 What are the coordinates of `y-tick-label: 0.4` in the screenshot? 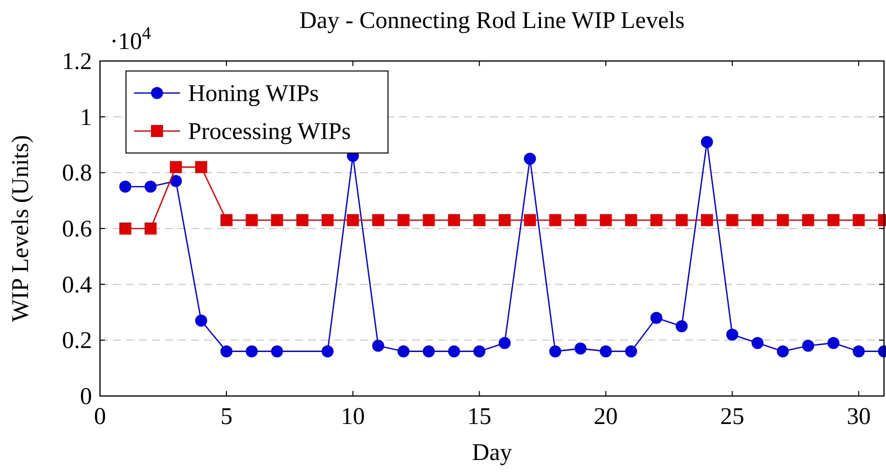 It's located at (77, 285).